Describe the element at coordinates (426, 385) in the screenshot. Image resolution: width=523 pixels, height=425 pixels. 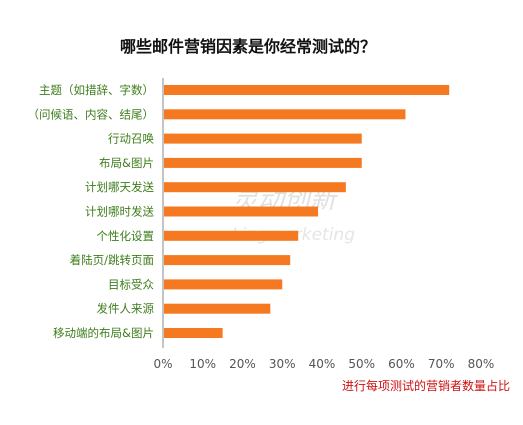
I see `x-axis-label: 进行每项测试的营销者数量占比` at that location.